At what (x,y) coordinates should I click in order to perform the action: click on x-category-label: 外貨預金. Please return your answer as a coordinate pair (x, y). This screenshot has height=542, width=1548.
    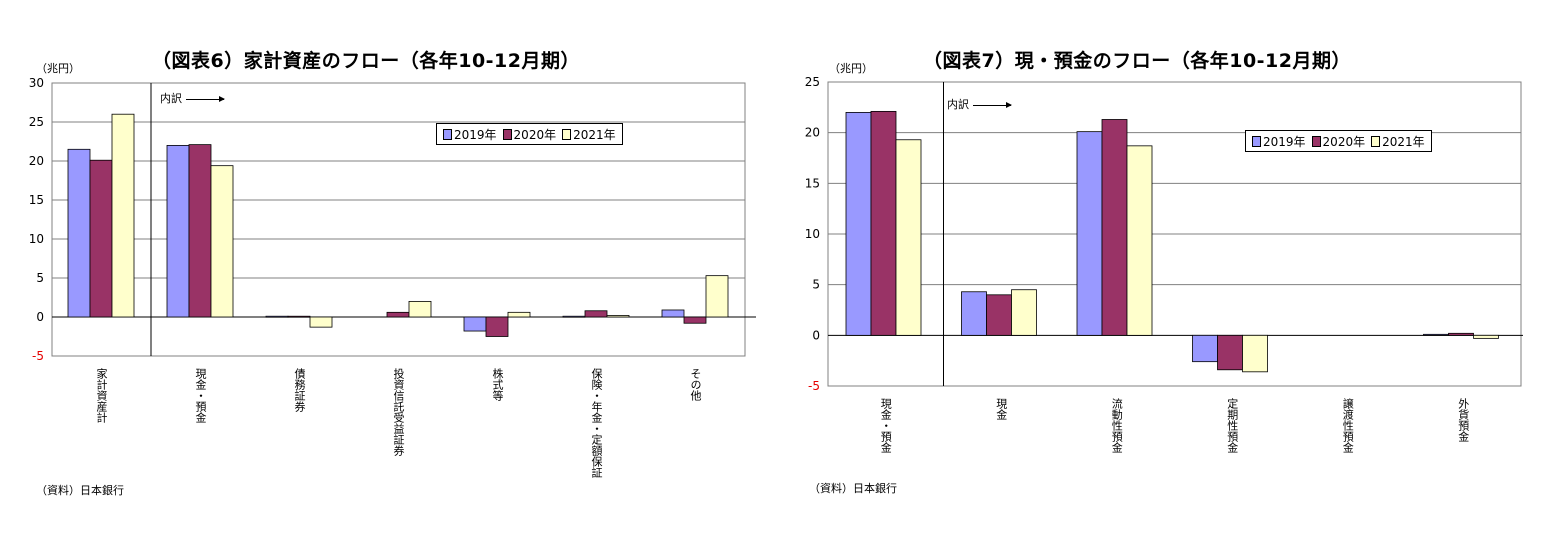
    Looking at the image, I should click on (1463, 420).